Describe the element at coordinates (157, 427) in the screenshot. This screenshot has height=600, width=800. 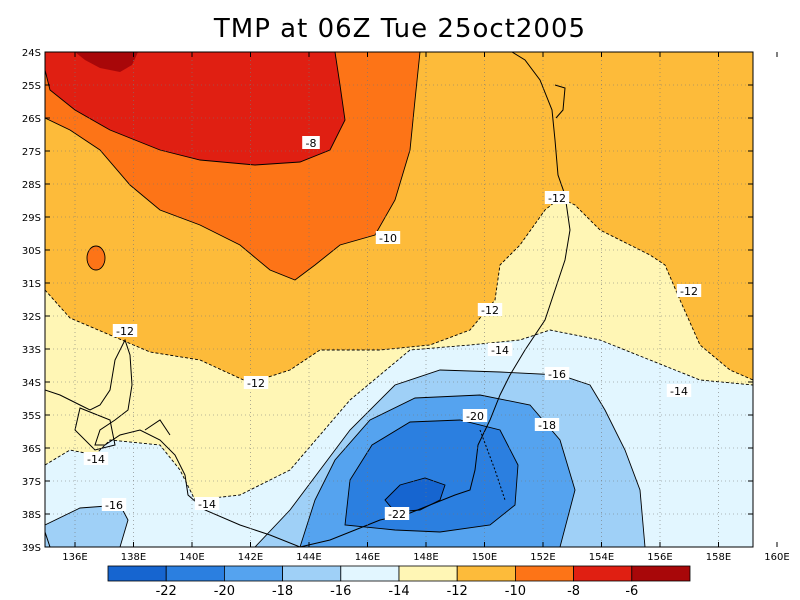
I see `gulf-coast` at that location.